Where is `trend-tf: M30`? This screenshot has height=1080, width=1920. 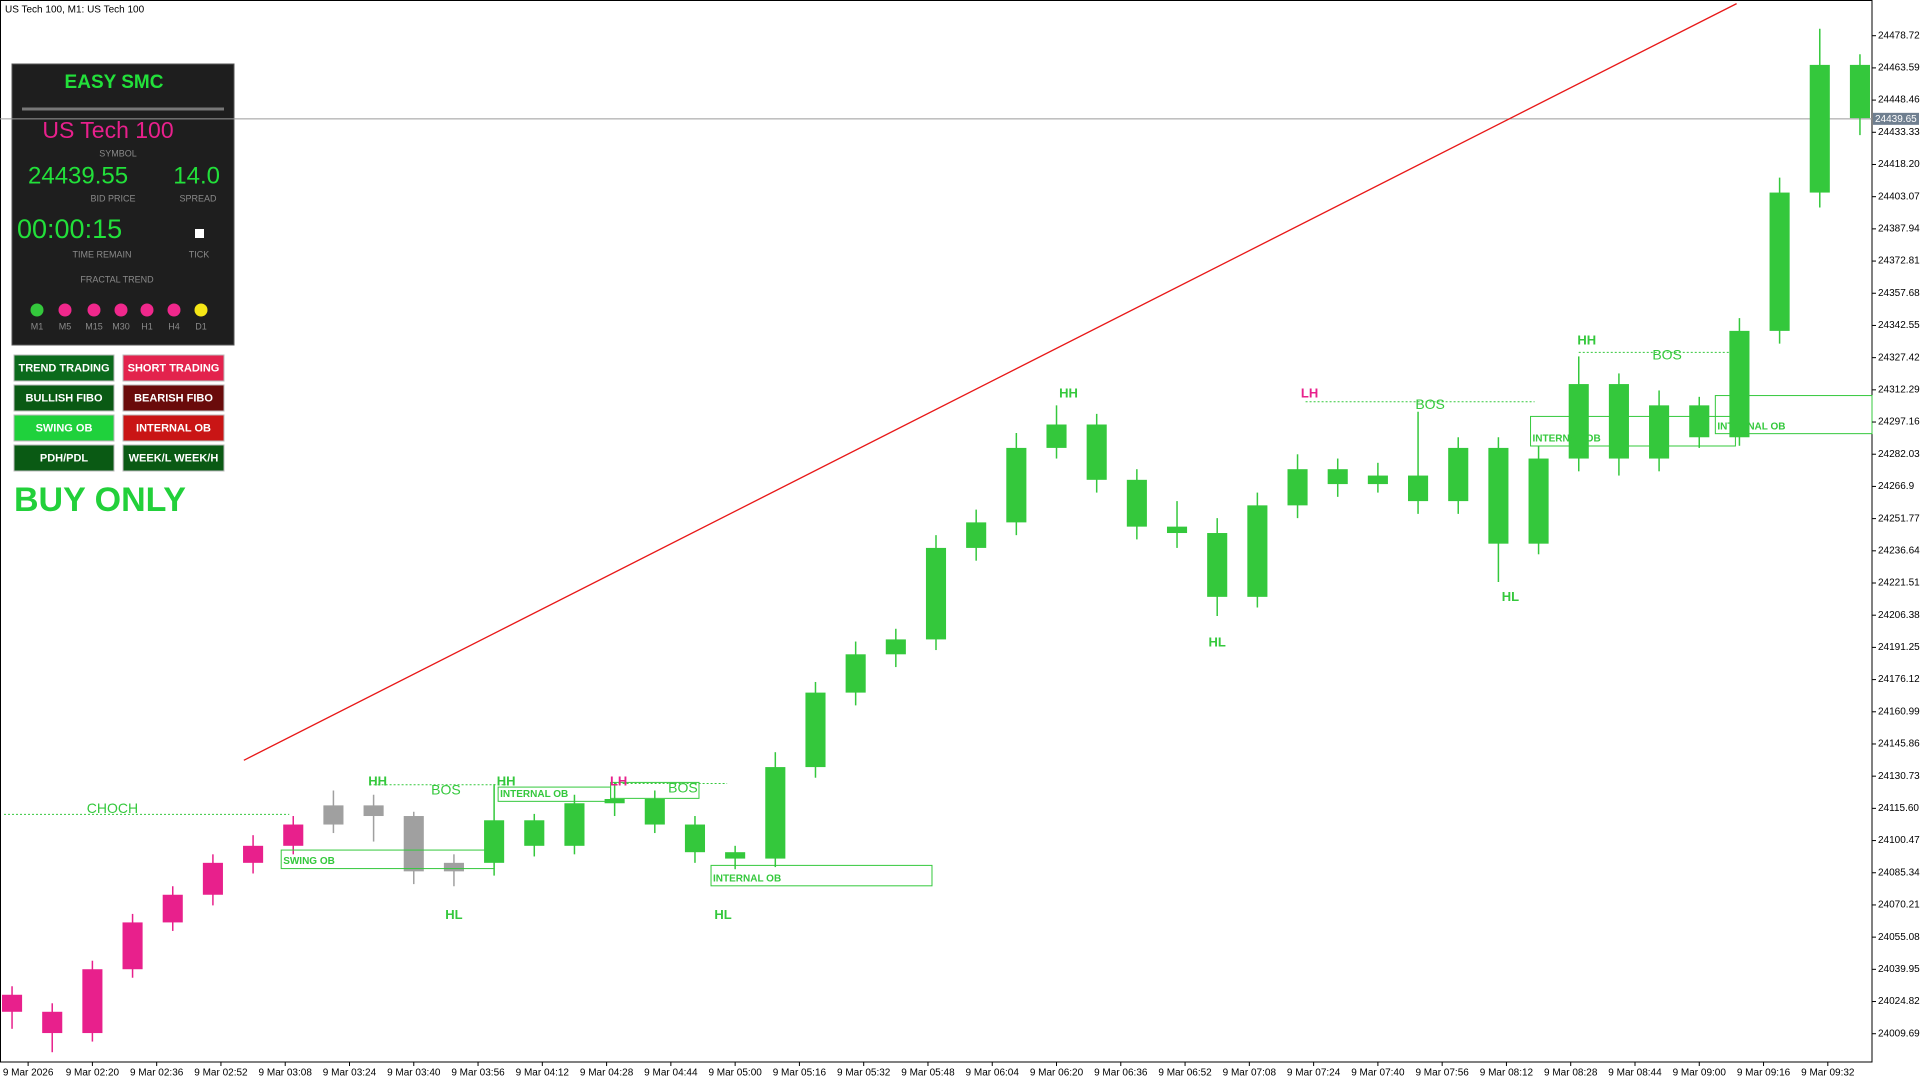 trend-tf: M30 is located at coordinates (121, 326).